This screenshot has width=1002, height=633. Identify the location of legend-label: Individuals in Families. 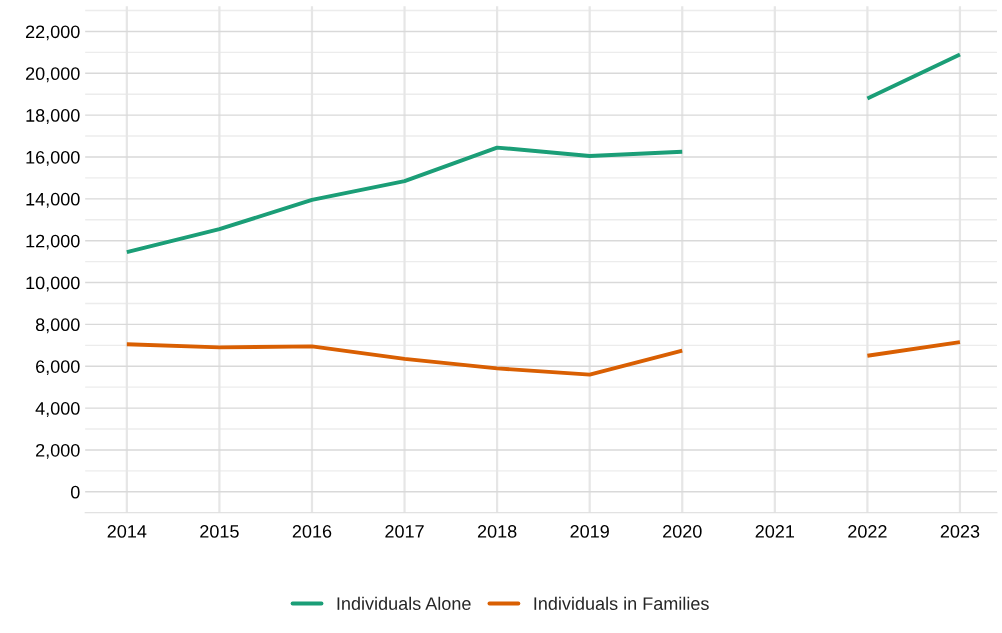
(621, 603).